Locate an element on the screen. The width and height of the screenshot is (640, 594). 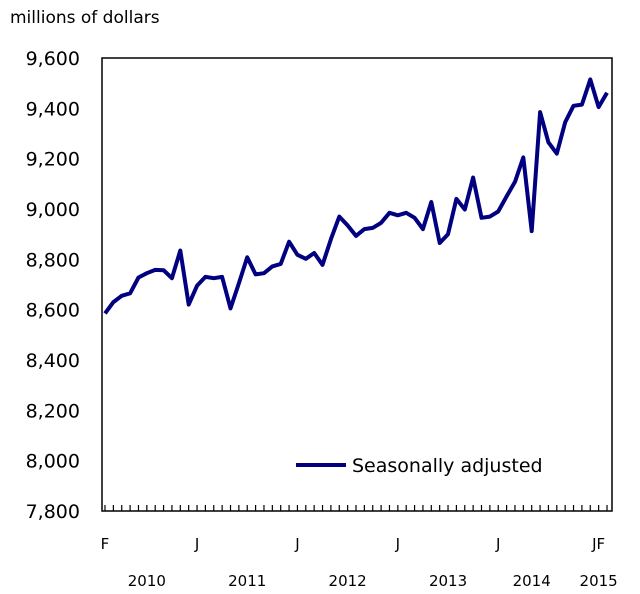
x-axis-ticks is located at coordinates (356, 508).